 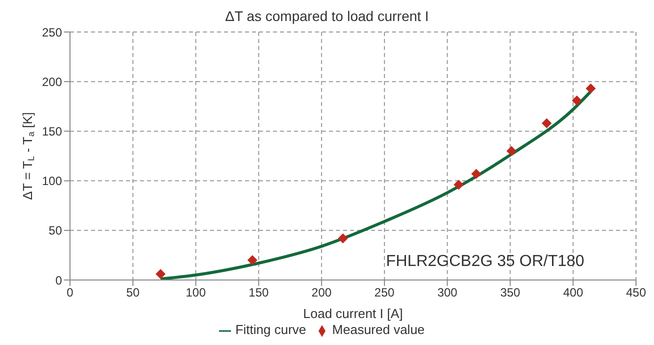 What do you see at coordinates (52, 81) in the screenshot?
I see `y-tick-label: 200` at bounding box center [52, 81].